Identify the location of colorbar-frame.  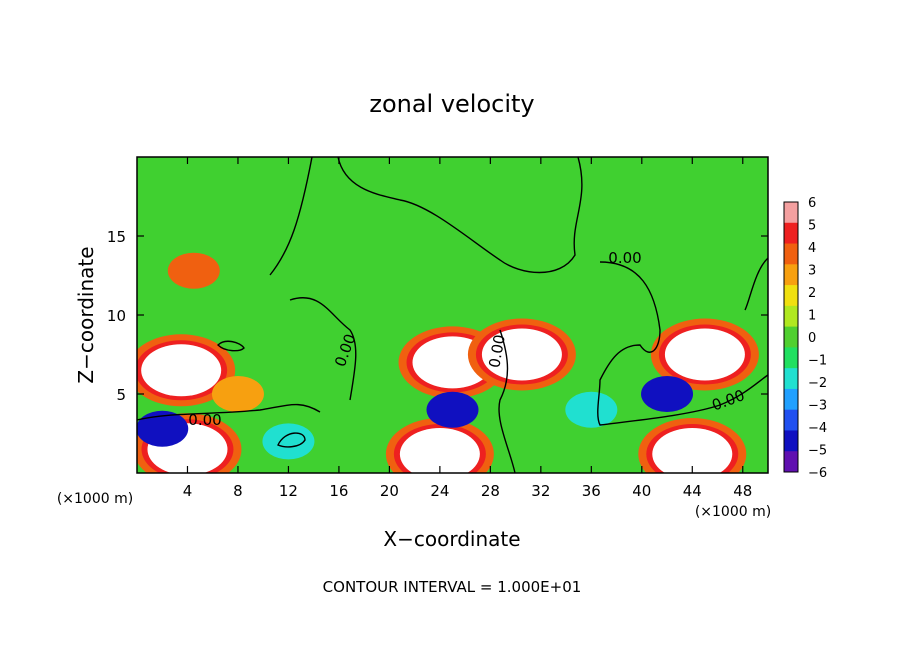
(791, 337).